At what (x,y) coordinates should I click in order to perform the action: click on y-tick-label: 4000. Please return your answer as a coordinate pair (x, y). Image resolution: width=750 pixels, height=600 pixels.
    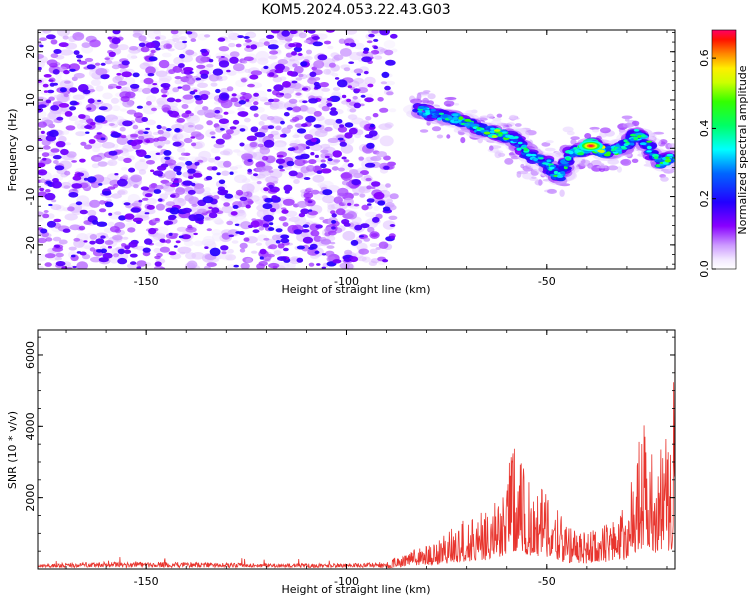
    Looking at the image, I should click on (30, 426).